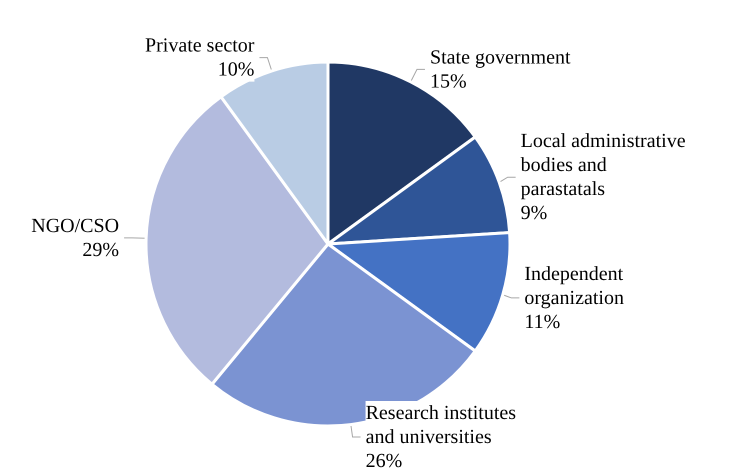  Describe the element at coordinates (75, 225) in the screenshot. I see `slice-label: NGO/CSO` at that location.